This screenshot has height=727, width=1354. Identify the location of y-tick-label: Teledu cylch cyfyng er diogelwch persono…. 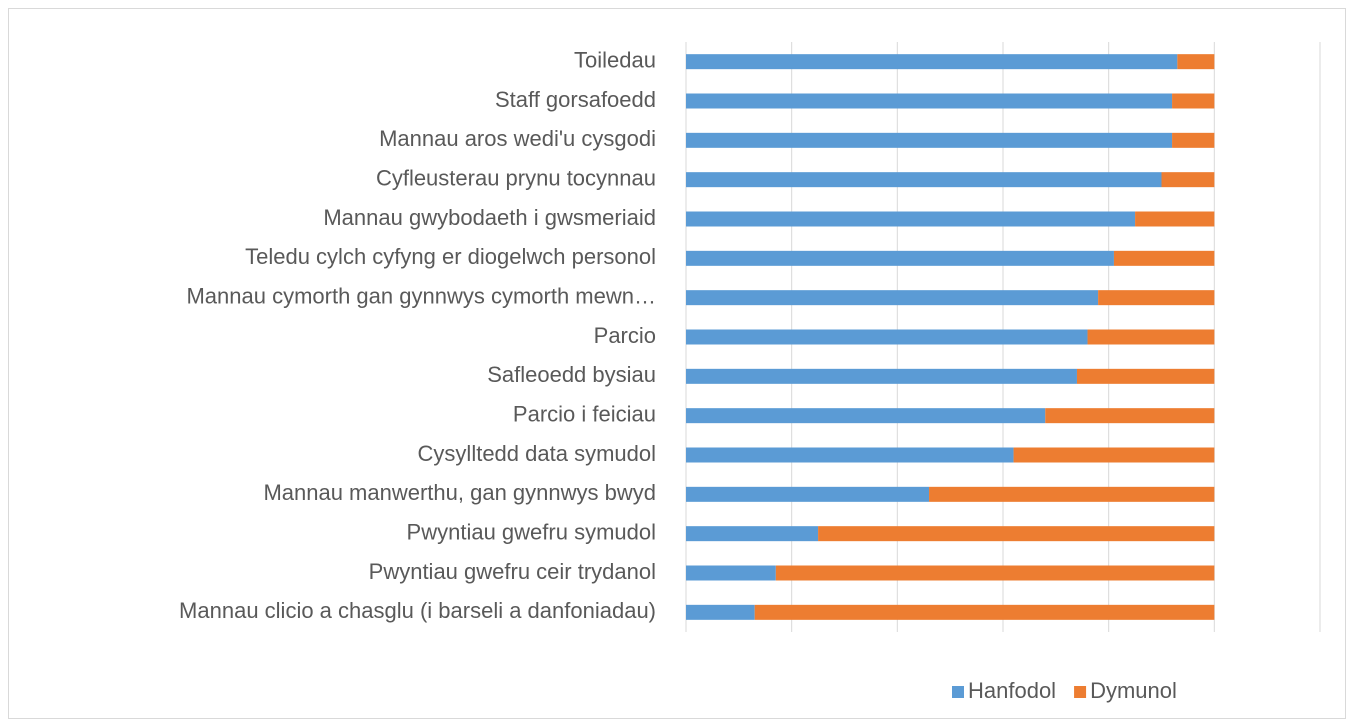
(450, 256).